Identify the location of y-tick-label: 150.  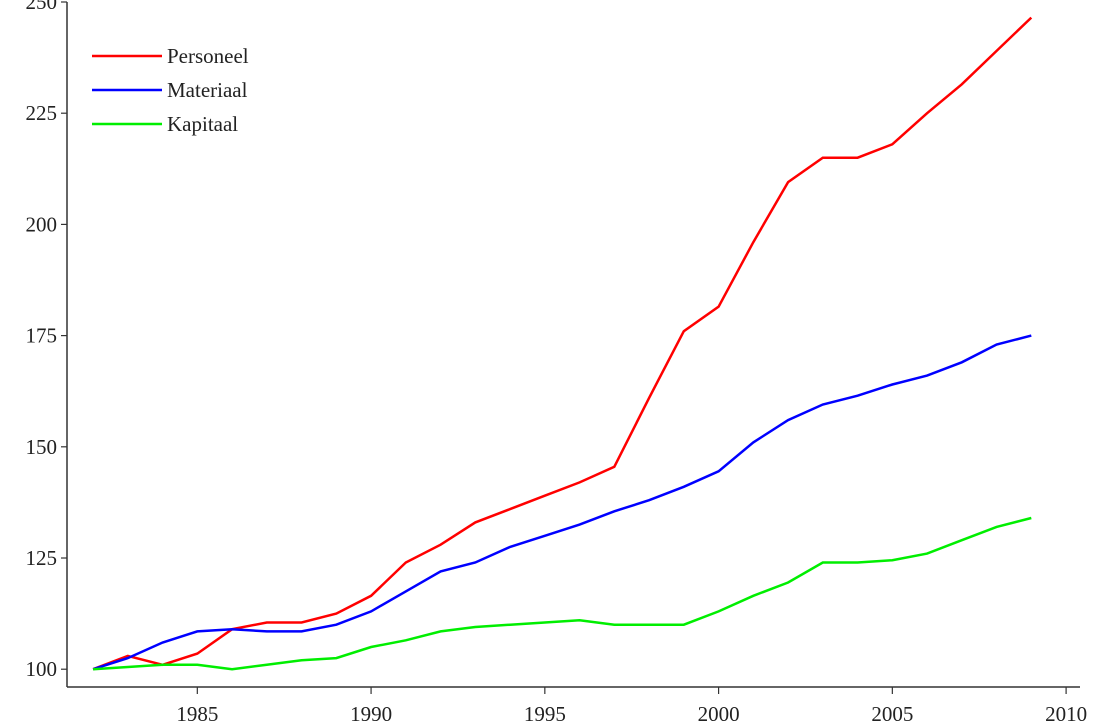
(42, 447).